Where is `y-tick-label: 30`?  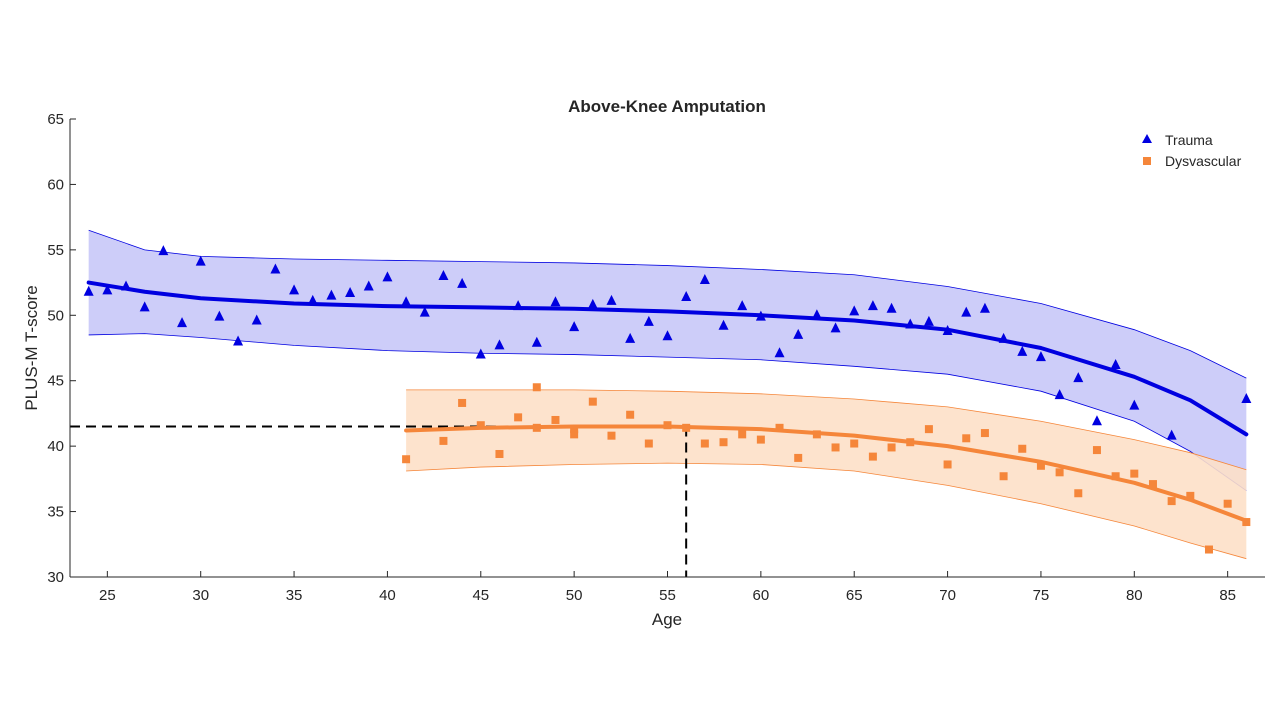
y-tick-label: 30 is located at coordinates (55, 577).